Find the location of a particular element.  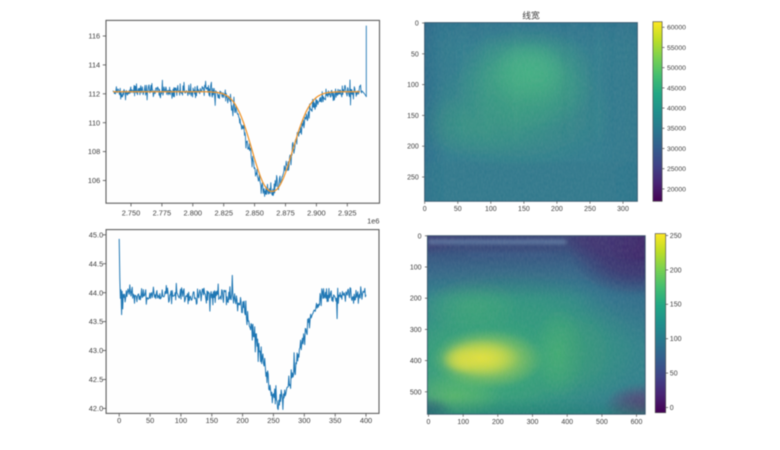

svg-text: 30000 is located at coordinates (676, 149).